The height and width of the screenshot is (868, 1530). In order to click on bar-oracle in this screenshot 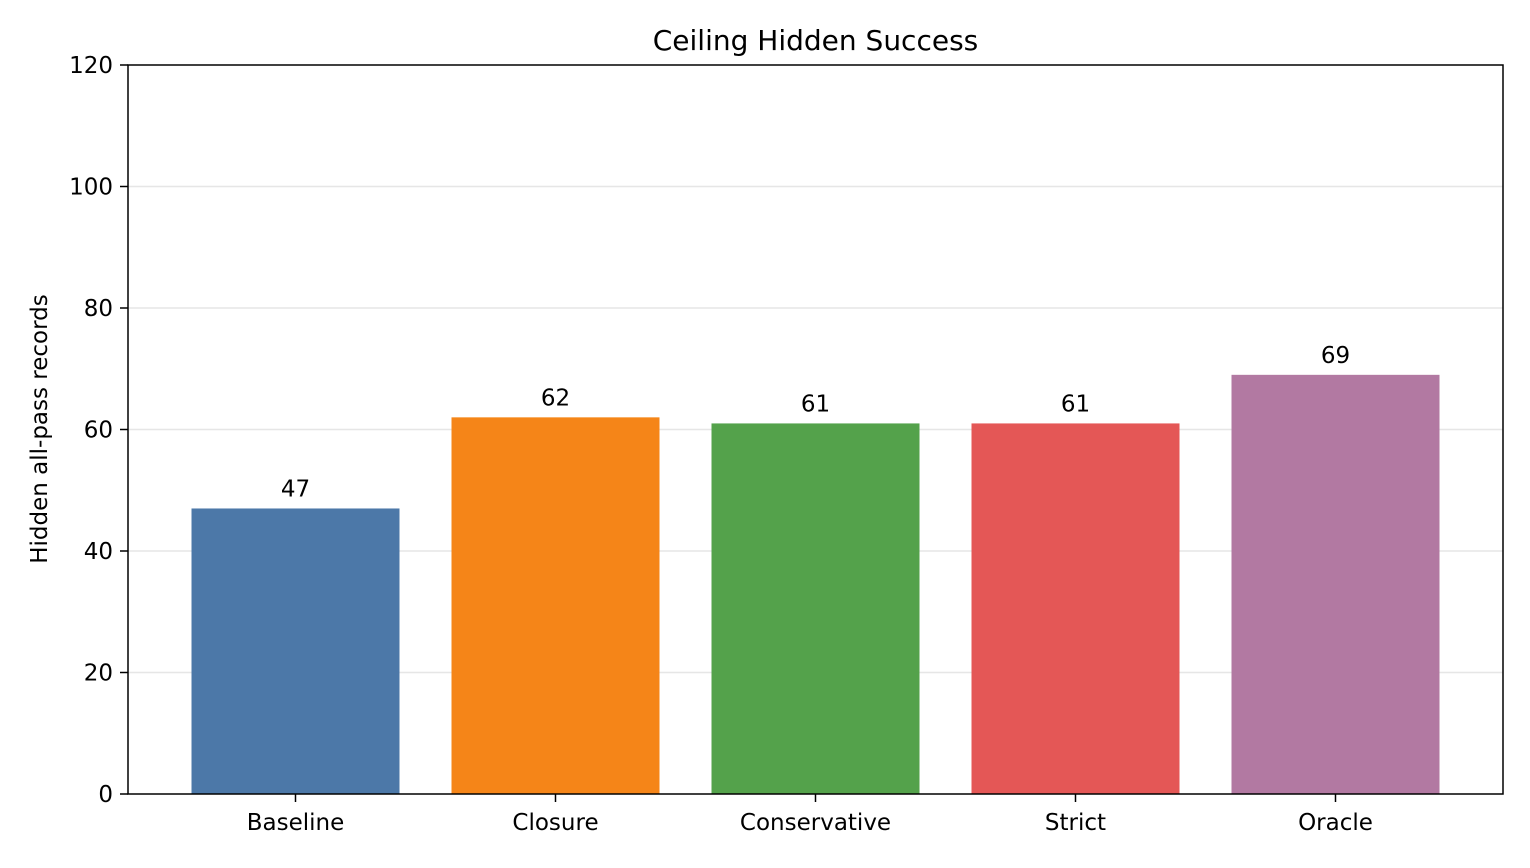, I will do `click(1335, 584)`.